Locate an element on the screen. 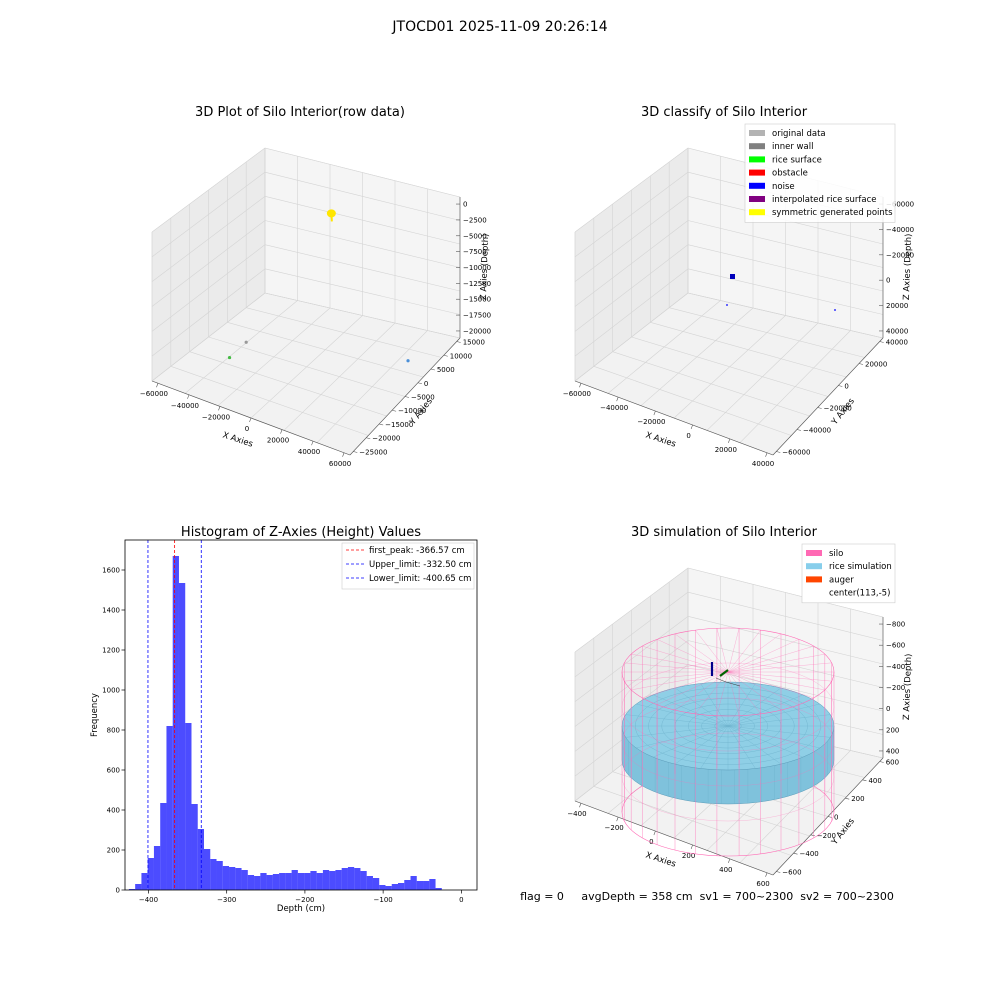 This screenshot has height=1000, width=1000. sim-y-tick-label: −600 is located at coordinates (791, 872).